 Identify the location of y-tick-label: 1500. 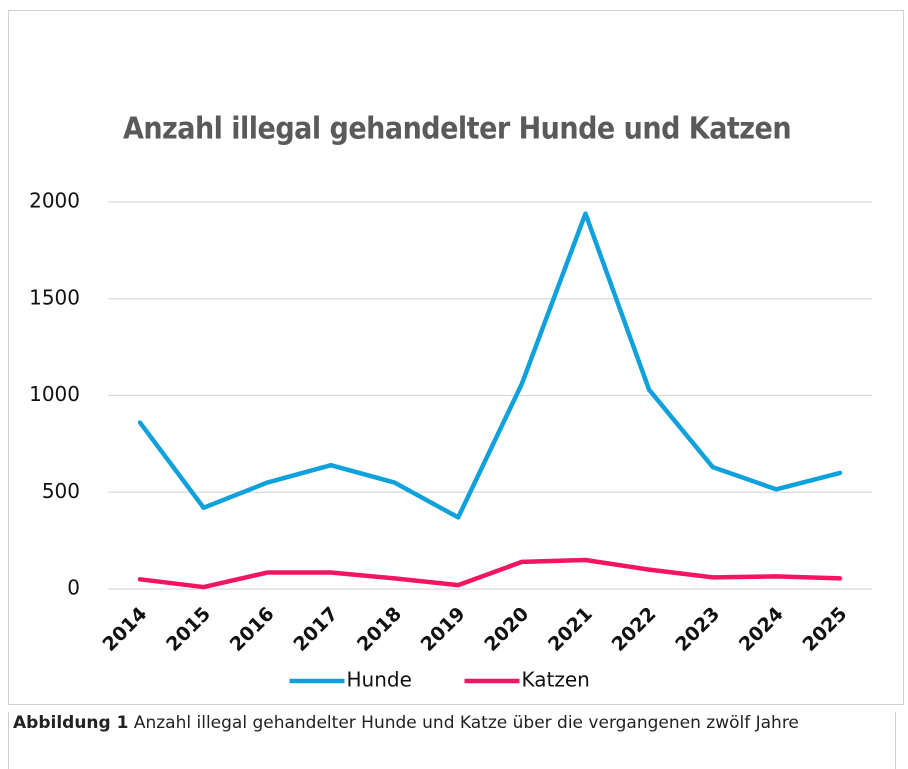
(54, 297).